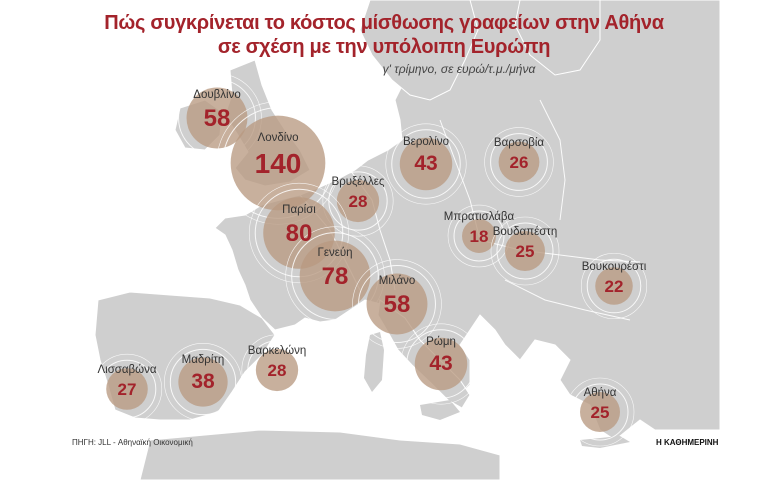  What do you see at coordinates (459, 69) in the screenshot?
I see `chart-subtitle: γ' τρίμηνο, σε ευρώ/τ.μ./μήνα` at bounding box center [459, 69].